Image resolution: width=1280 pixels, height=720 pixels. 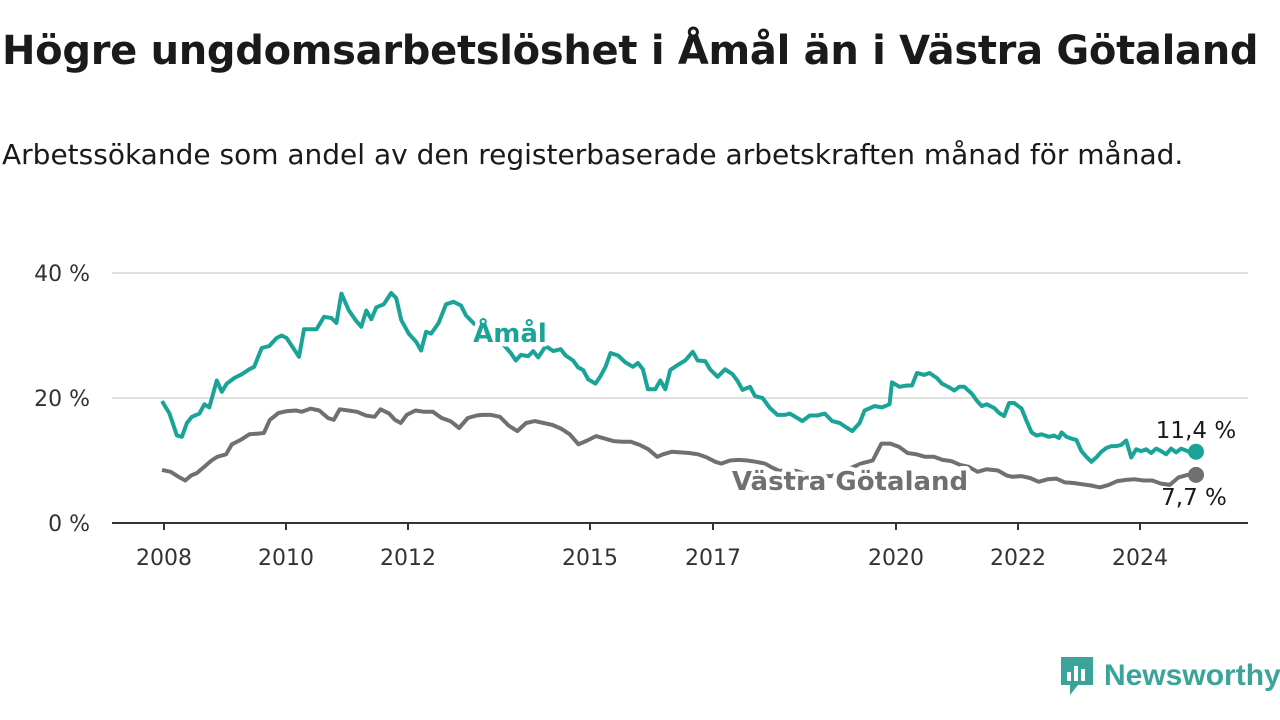 I want to click on end-point-vastra-gotaland, so click(x=1196, y=474).